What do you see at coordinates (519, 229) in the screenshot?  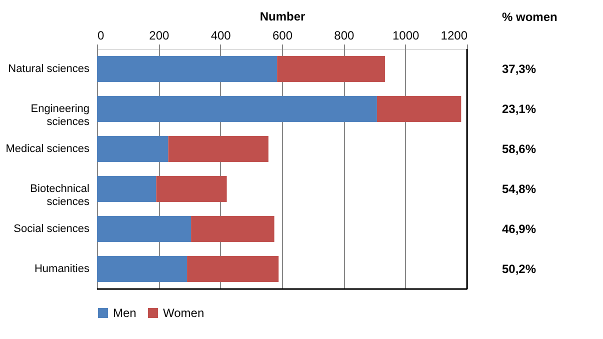 I see `text: 46,9%` at bounding box center [519, 229].